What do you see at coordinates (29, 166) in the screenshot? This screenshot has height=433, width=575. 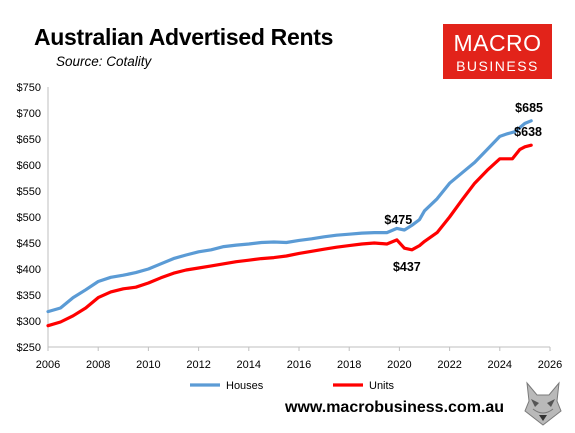 I see `y-tick-label: $600` at bounding box center [29, 166].